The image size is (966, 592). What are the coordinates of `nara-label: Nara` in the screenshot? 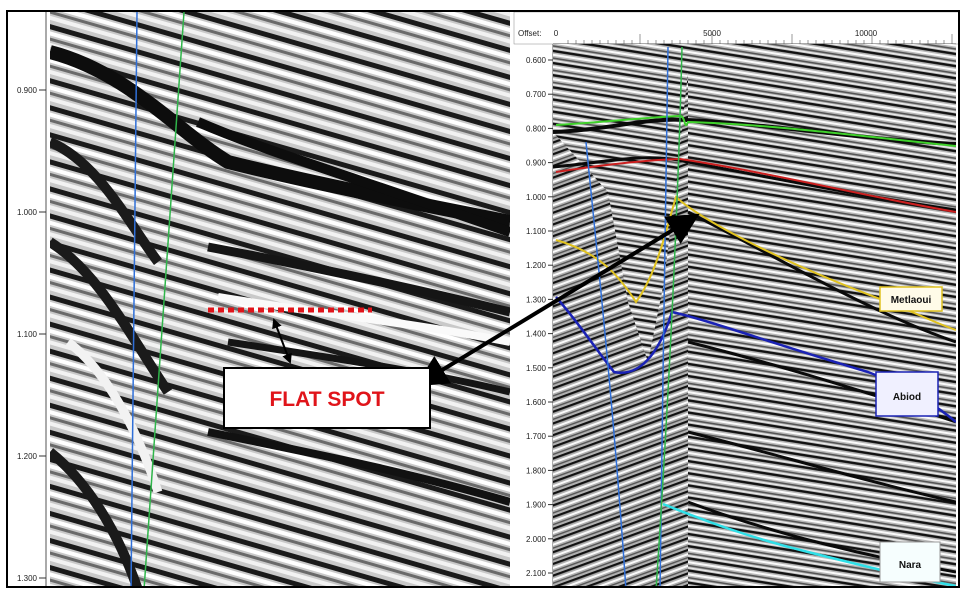 It's located at (910, 565).